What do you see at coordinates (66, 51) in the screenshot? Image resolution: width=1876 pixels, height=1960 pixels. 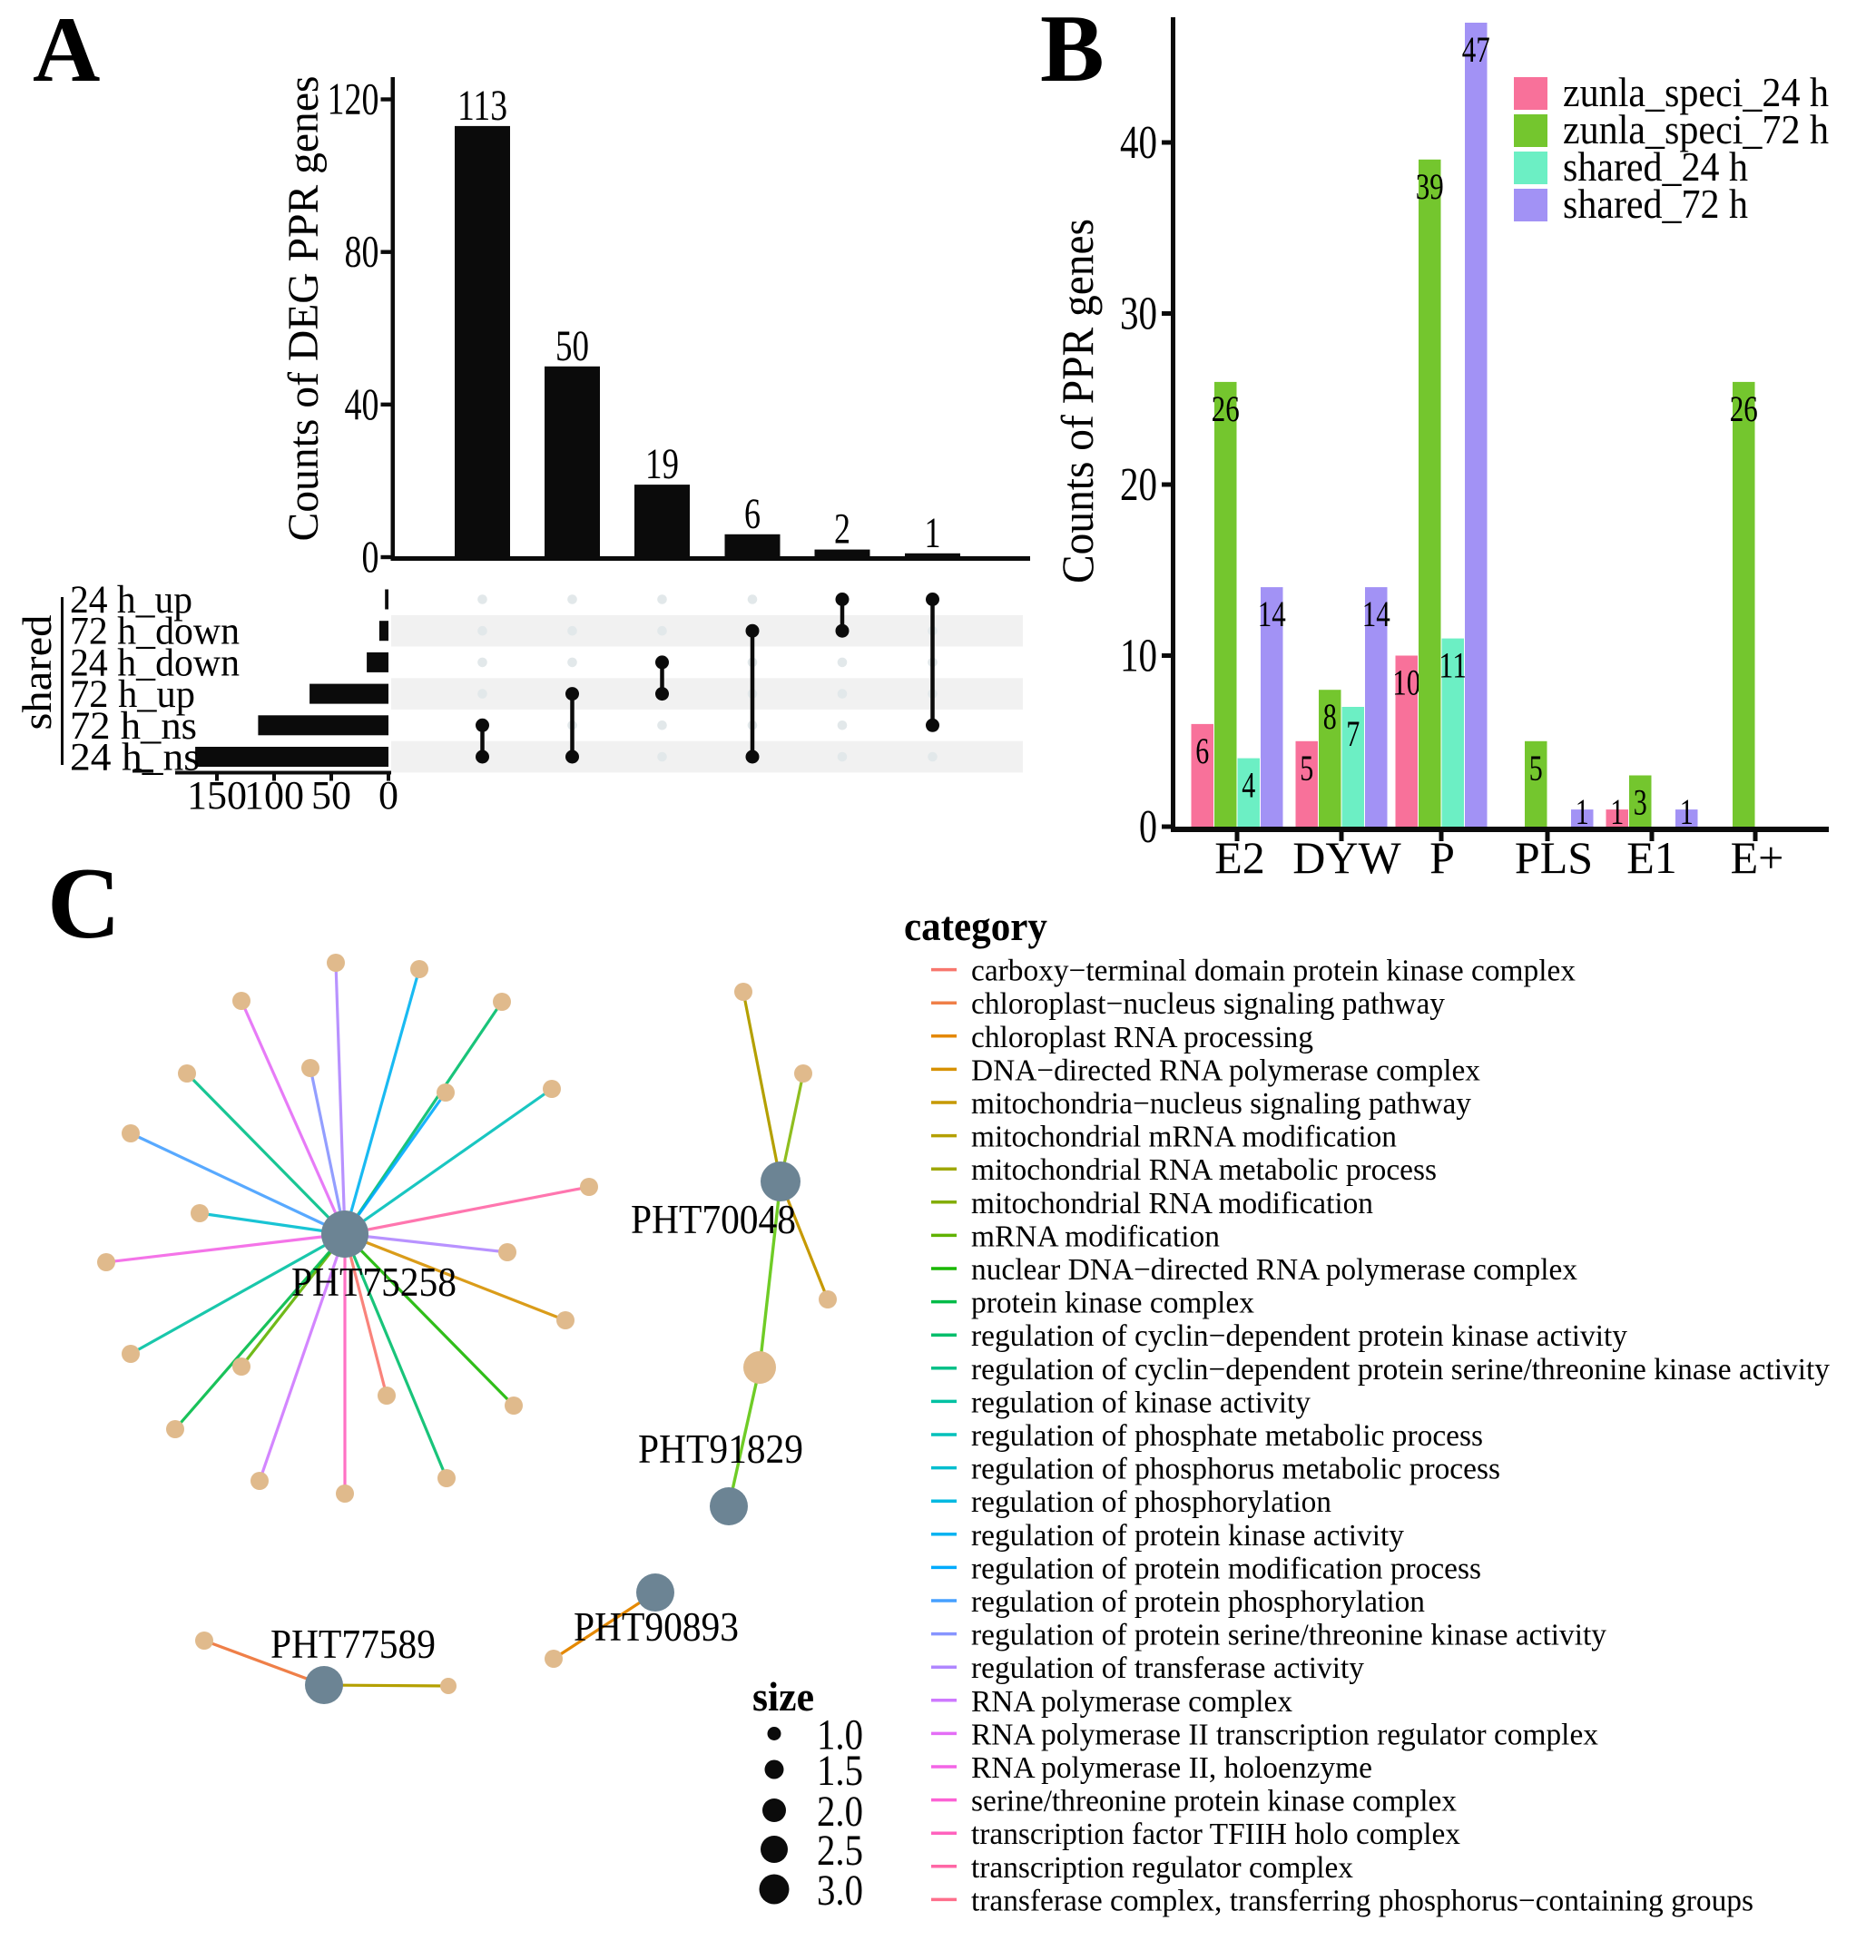 I see `svg-text: A` at bounding box center [66, 51].